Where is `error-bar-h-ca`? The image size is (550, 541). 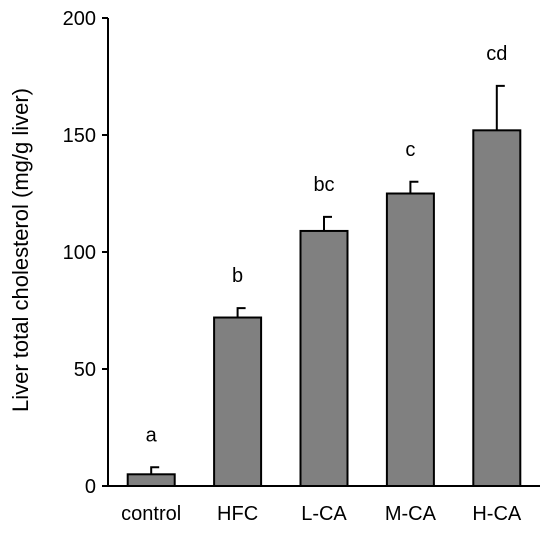 error-bar-h-ca is located at coordinates (500, 107).